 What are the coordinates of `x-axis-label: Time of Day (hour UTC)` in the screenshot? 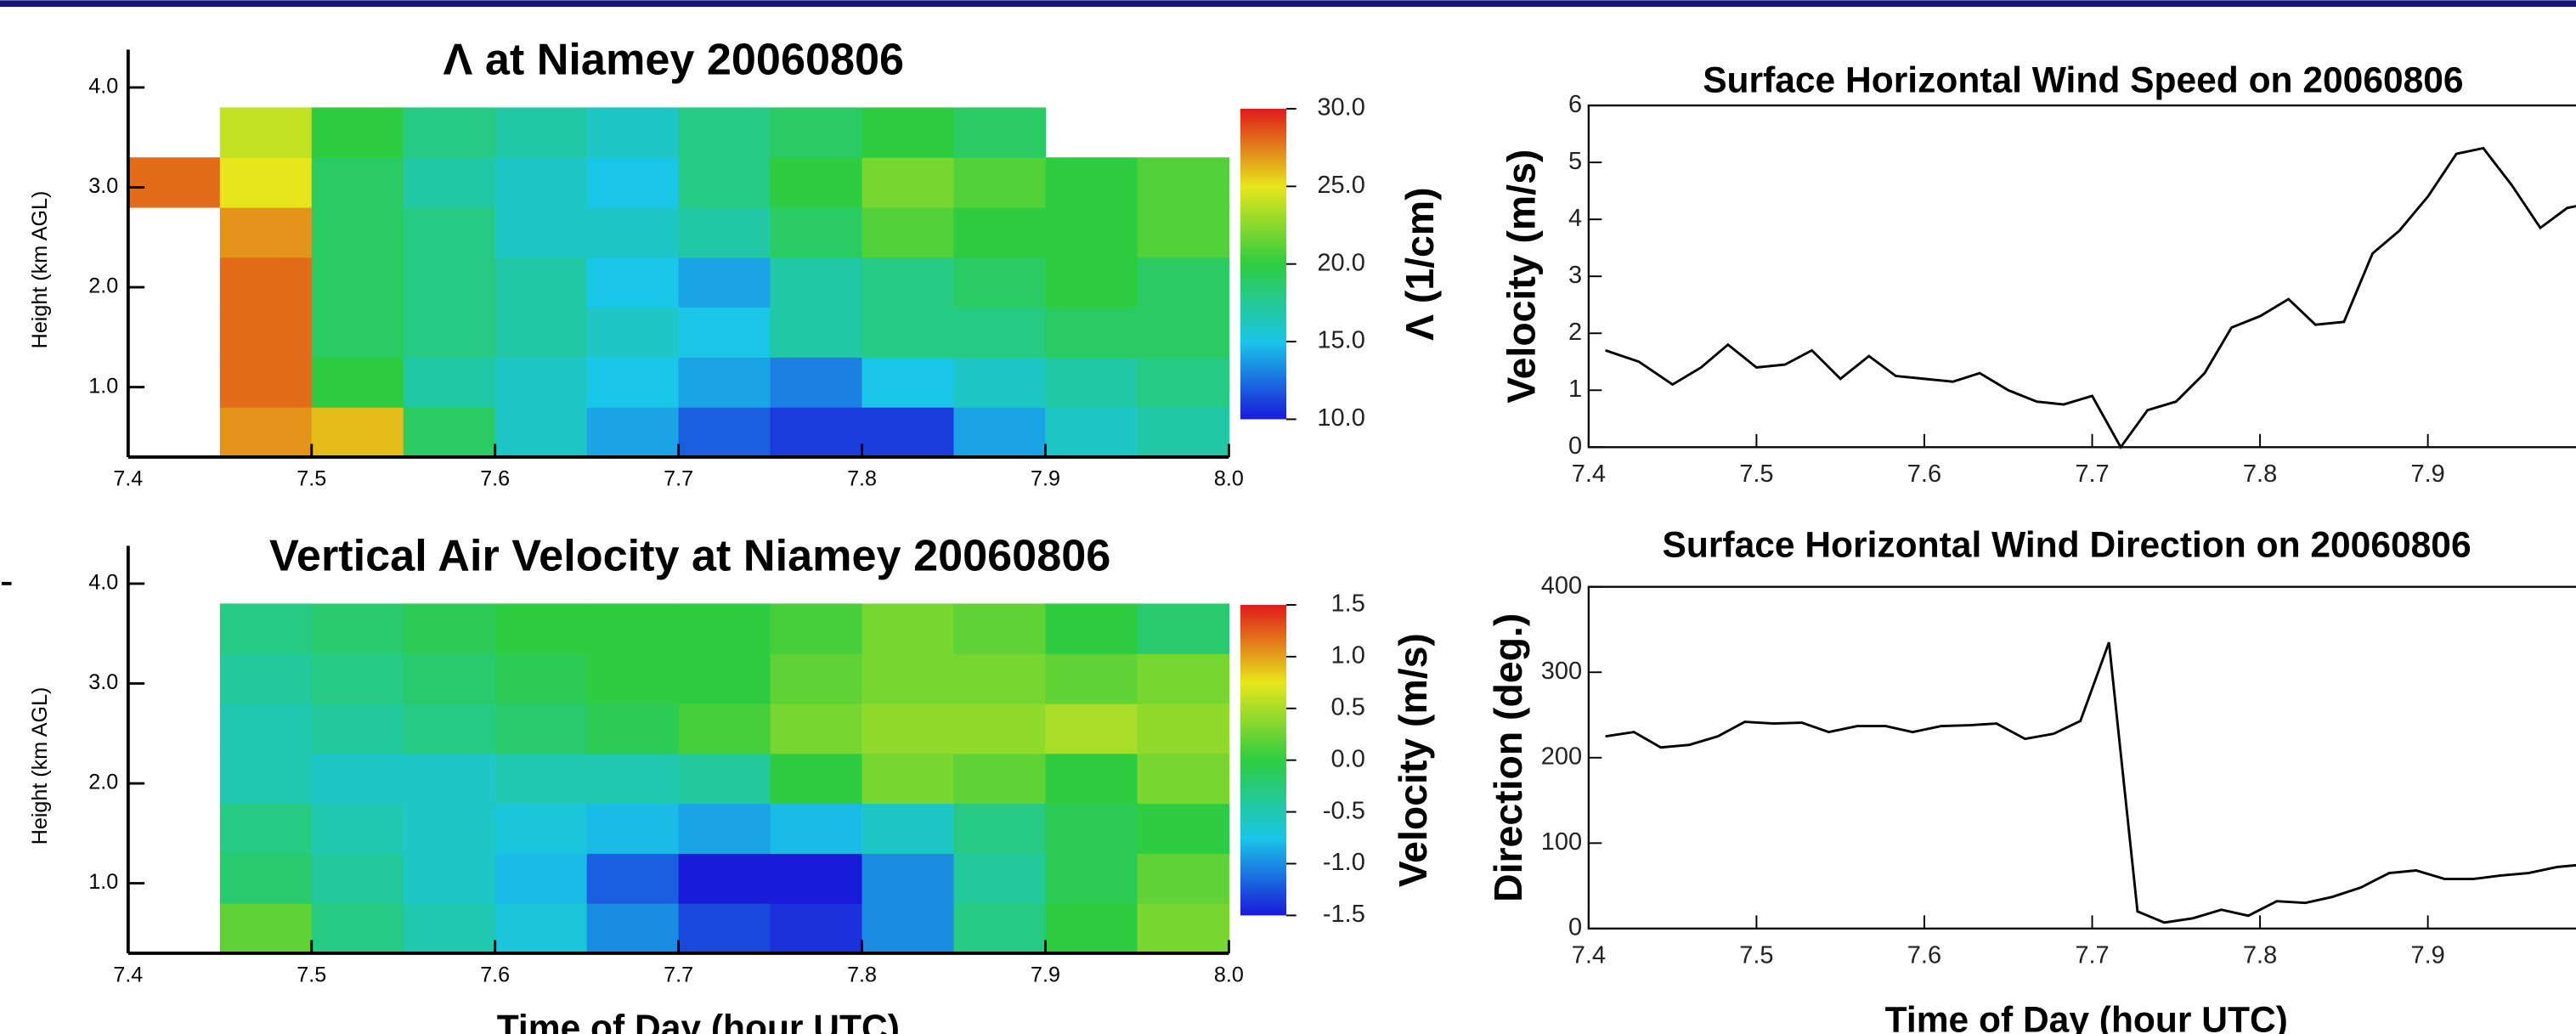 It's located at (2086, 1016).